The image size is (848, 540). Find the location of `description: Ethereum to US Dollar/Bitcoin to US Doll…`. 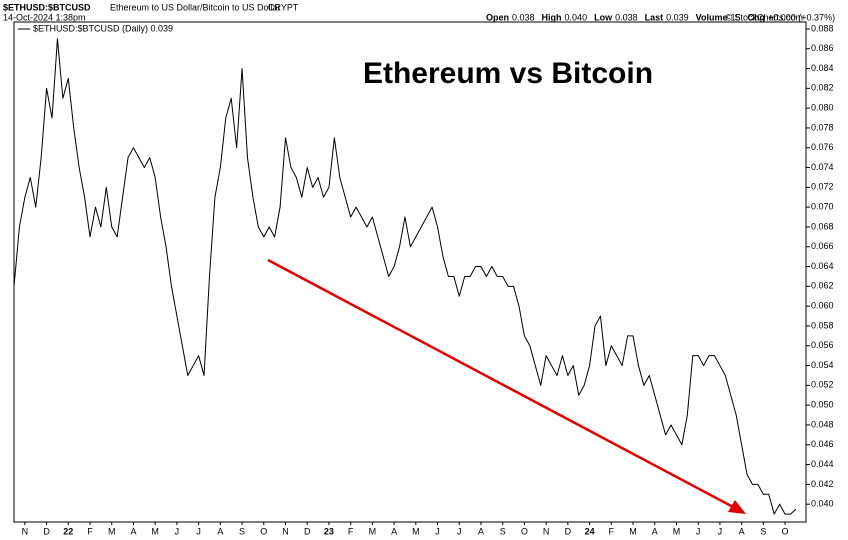

description: Ethereum to US Dollar/Bitcoin to US Doll… is located at coordinates (195, 7).